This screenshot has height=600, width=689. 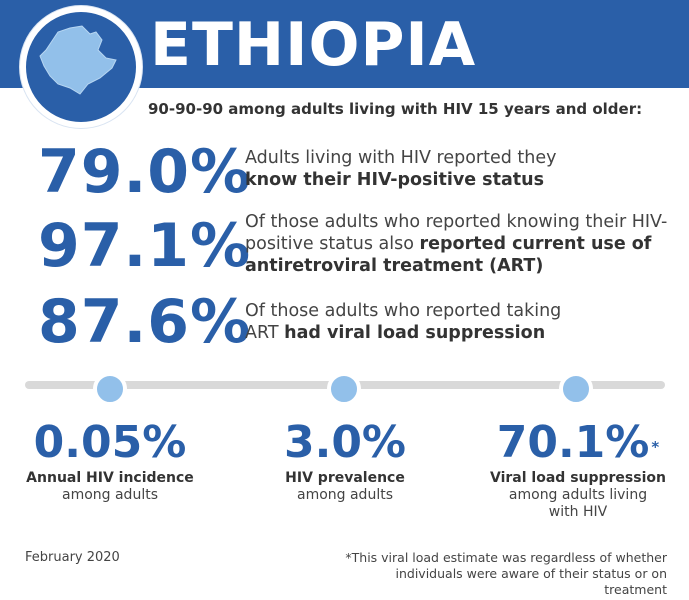 I want to click on kpi-value: 3.0%, so click(x=345, y=442).